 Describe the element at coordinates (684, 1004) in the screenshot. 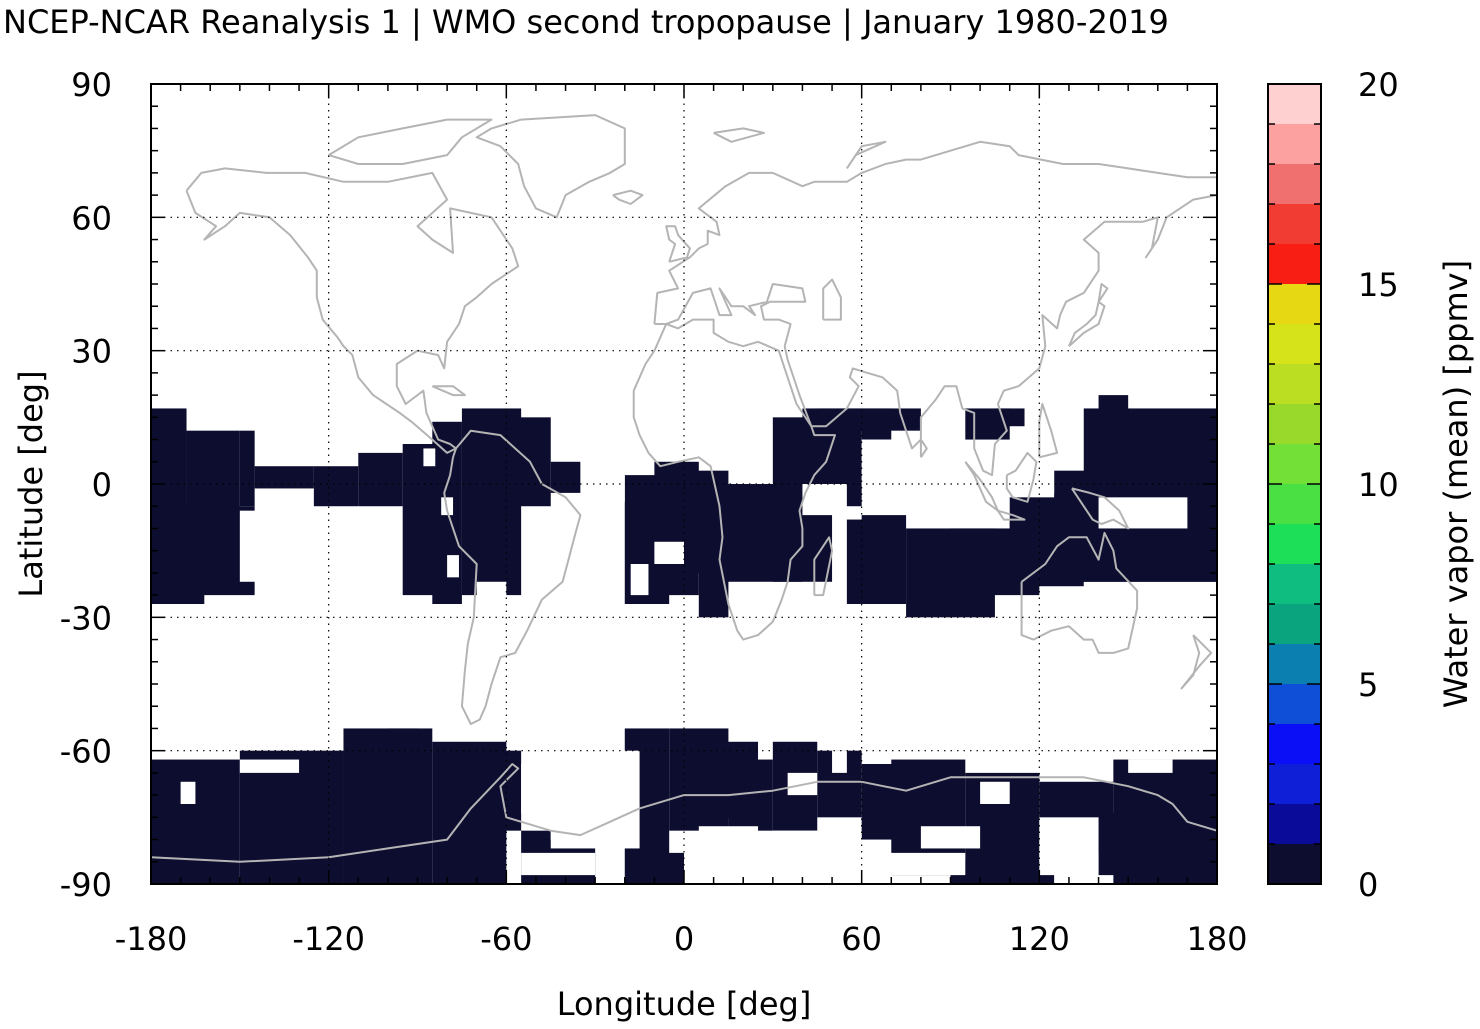

I see `x-axis-label: Longitude [deg]` at that location.